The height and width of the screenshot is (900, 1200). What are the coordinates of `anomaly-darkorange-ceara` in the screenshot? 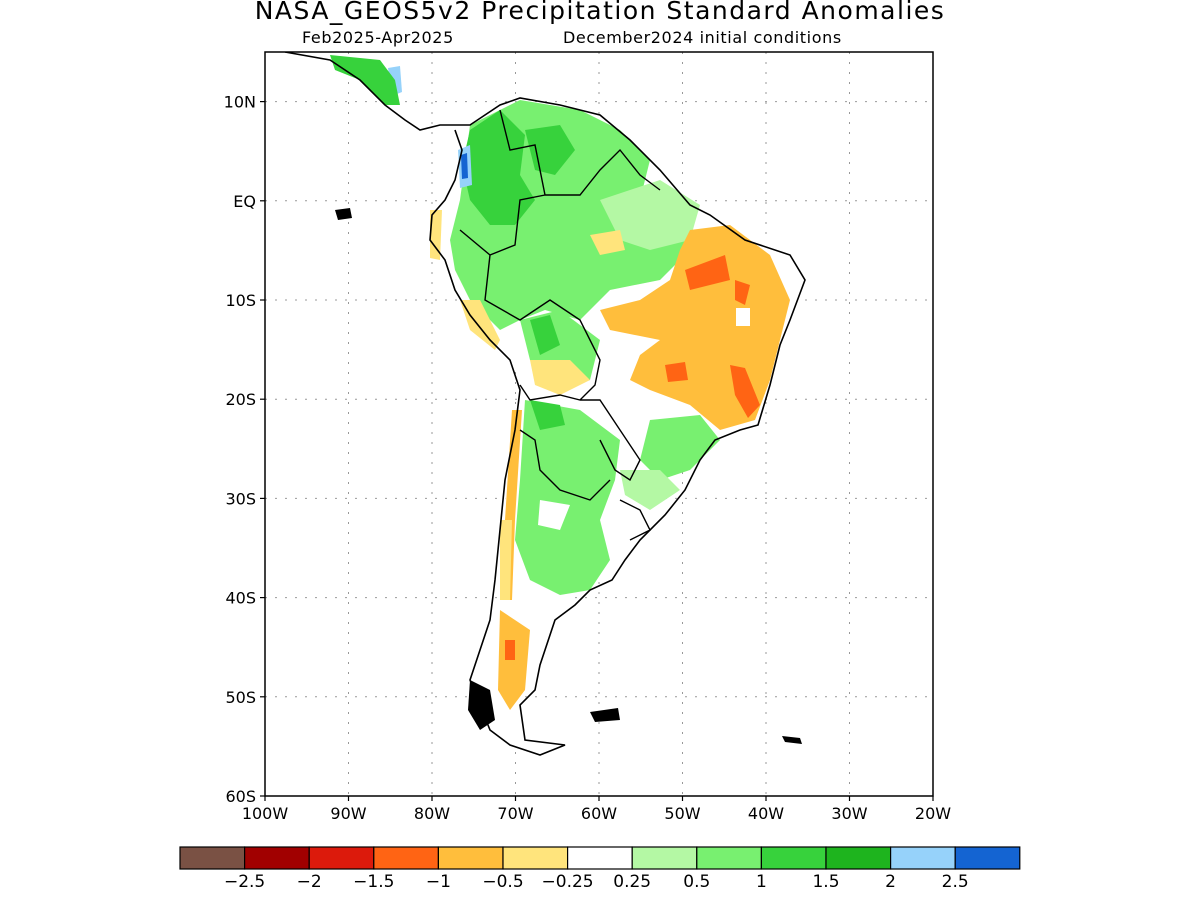 It's located at (742, 292).